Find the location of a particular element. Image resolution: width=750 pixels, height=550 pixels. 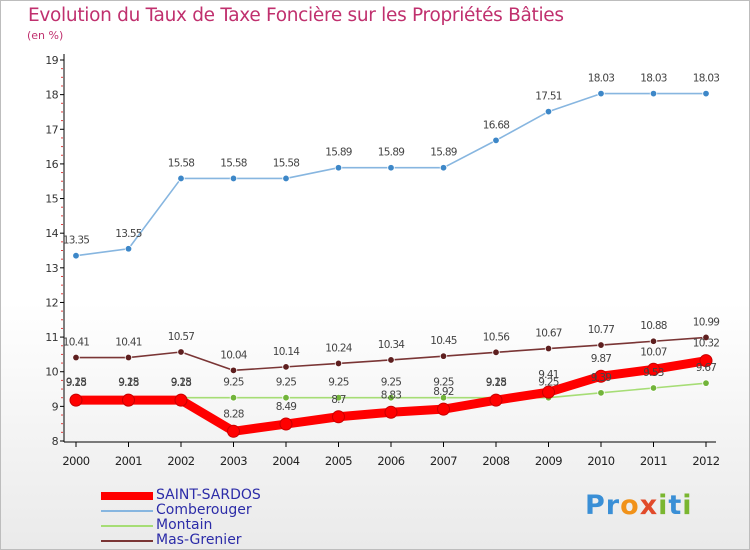

data-label: 13.35 is located at coordinates (76, 241).